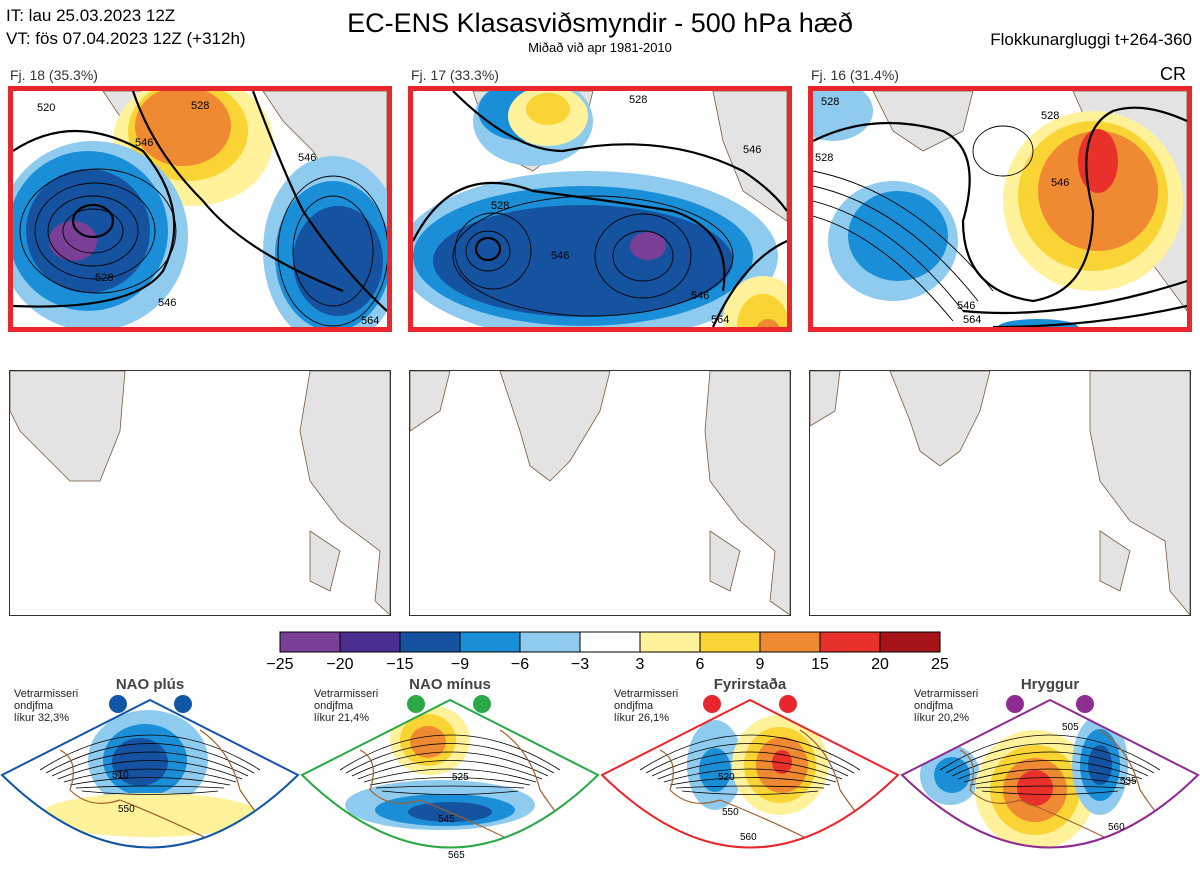 The width and height of the screenshot is (1200, 871). I want to click on regime-fan-3: 520 550 560, so click(750, 780).